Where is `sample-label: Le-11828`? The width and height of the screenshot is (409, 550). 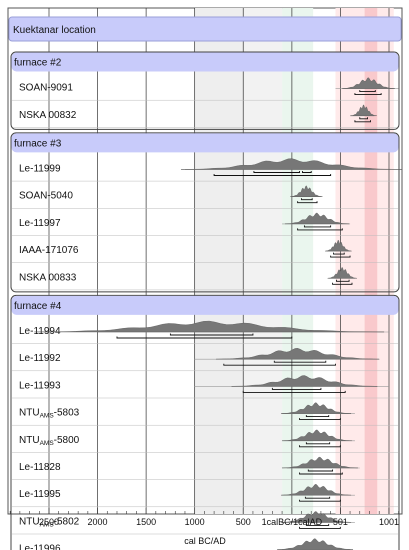
sample-label: Le-11828 is located at coordinates (40, 467).